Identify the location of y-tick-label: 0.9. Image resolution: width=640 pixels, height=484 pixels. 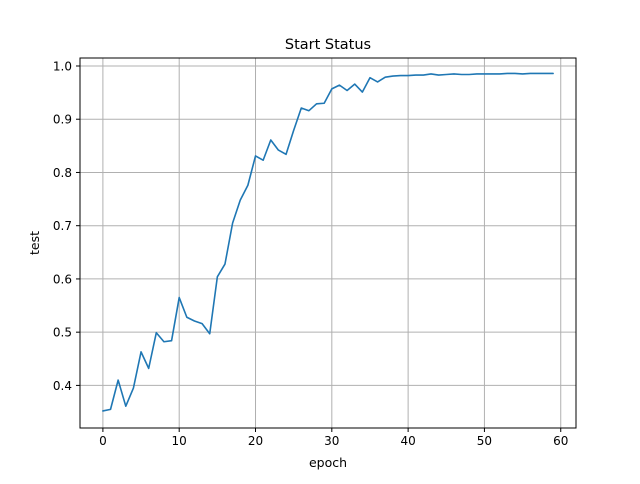
(62, 120).